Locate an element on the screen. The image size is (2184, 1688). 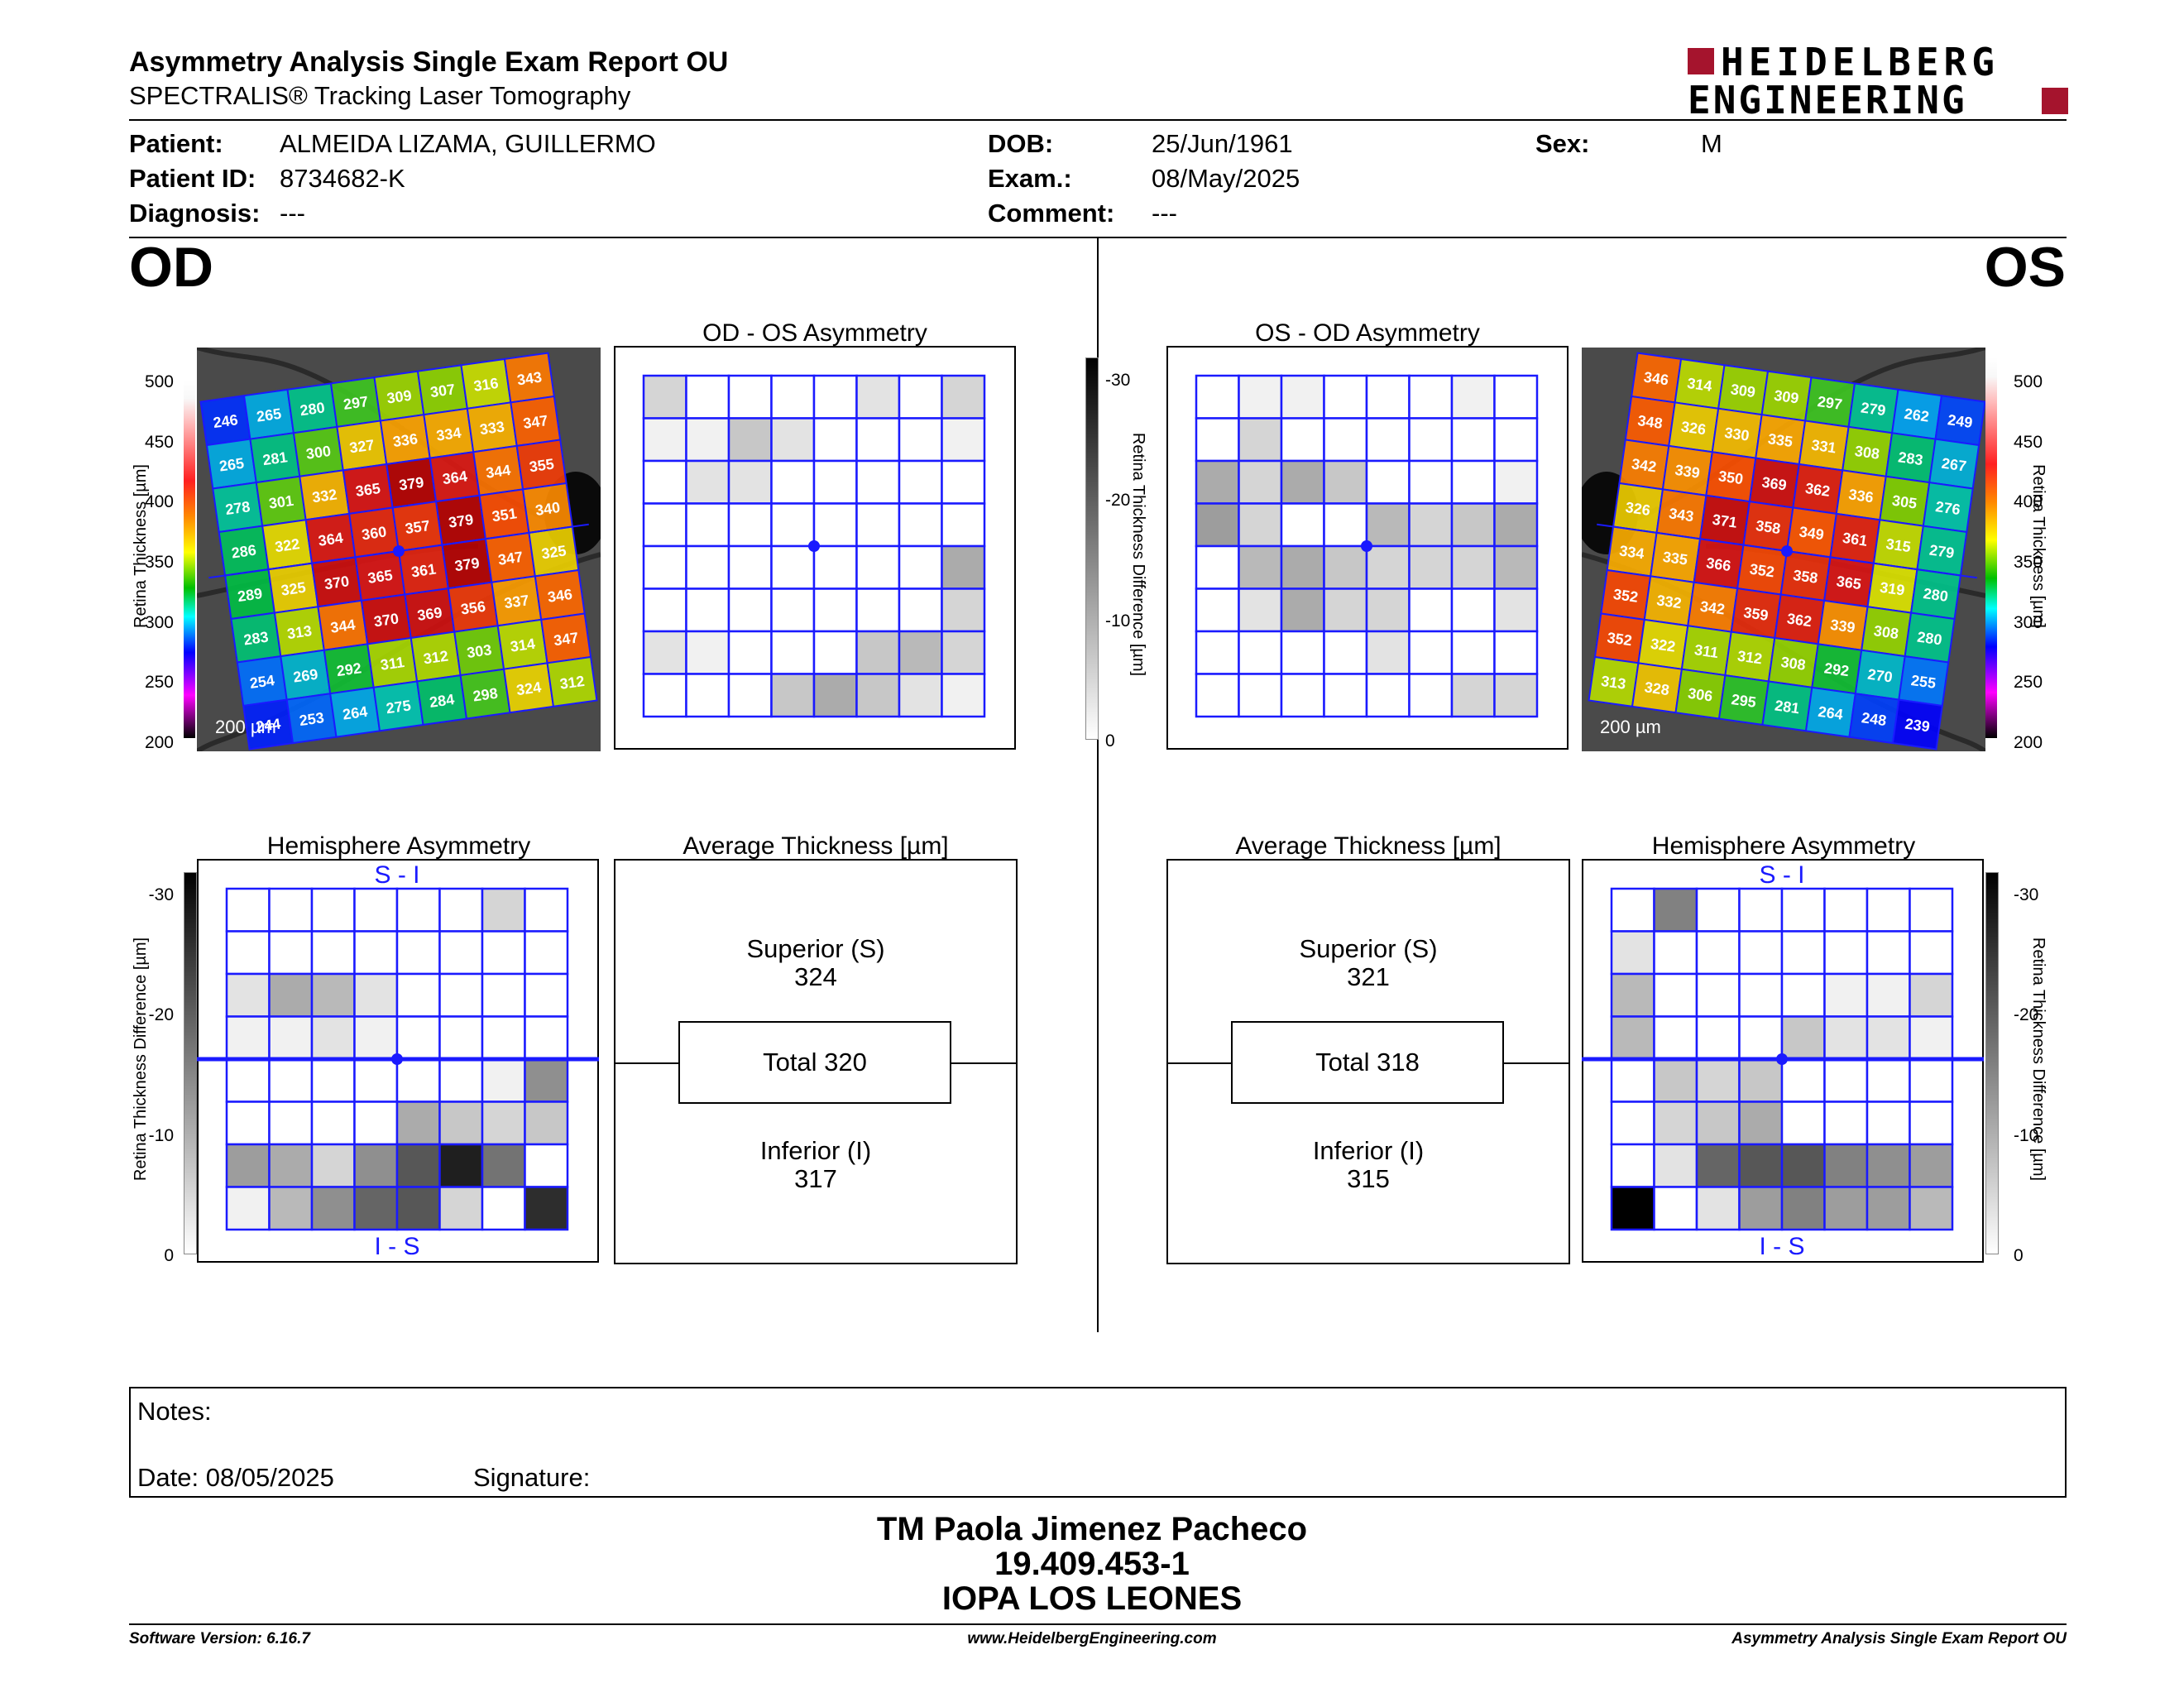
os-thickness-tick: 450 is located at coordinates (2028, 442).